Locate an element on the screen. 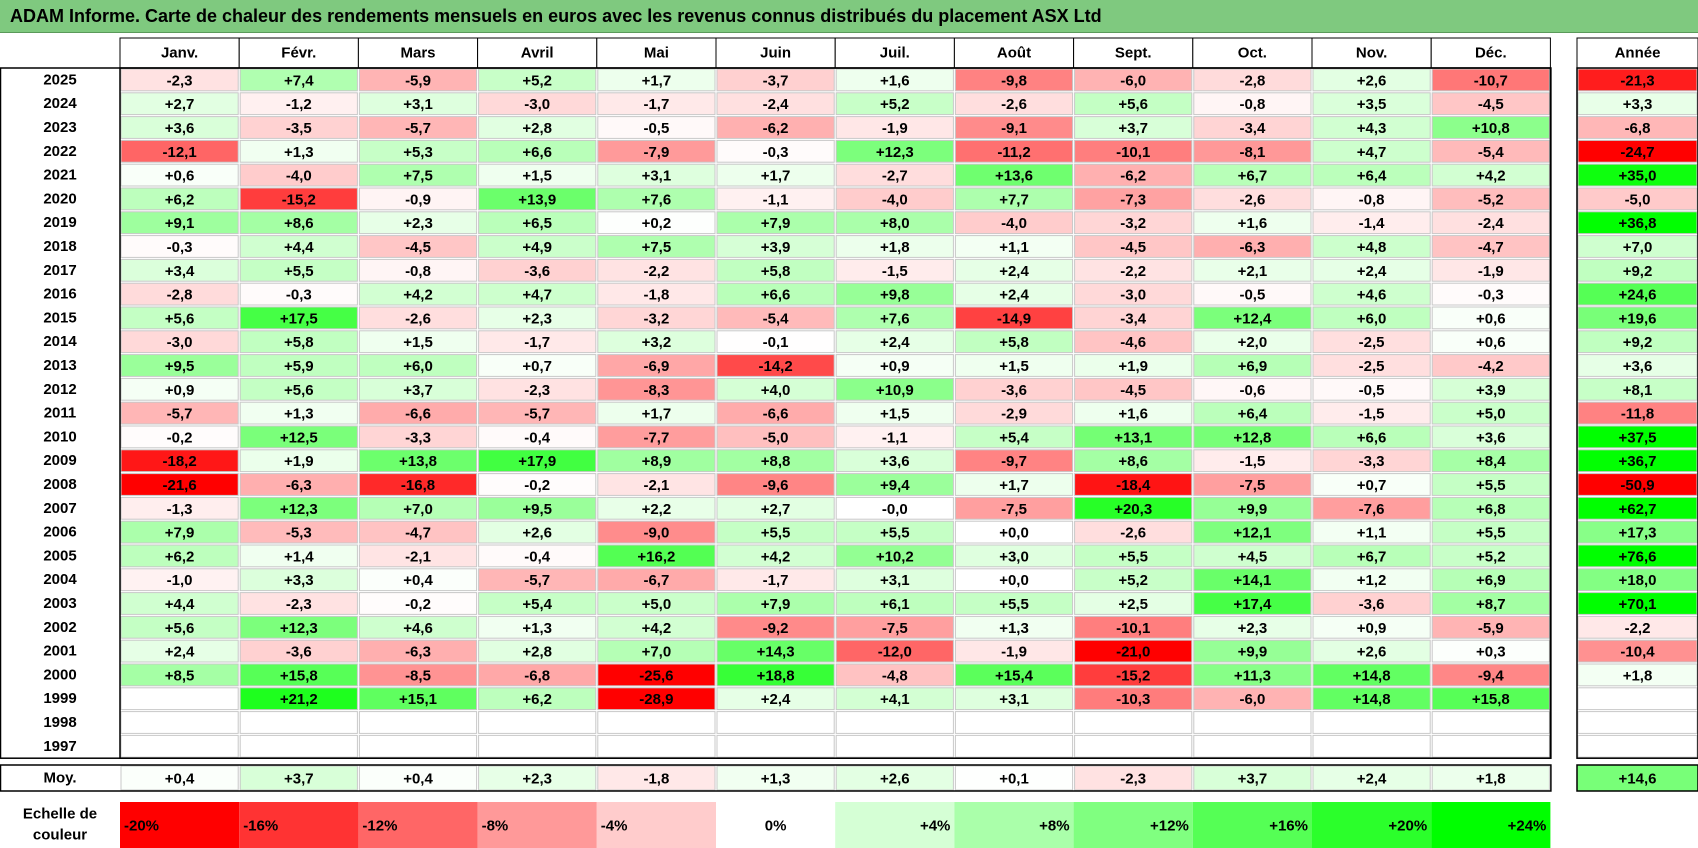 The image size is (1698, 848). heatmap-cell-value: -1,9 is located at coordinates (1014, 652).